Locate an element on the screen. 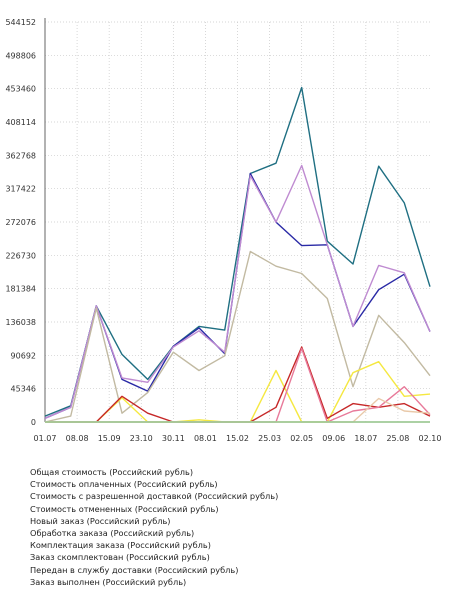 The image size is (452, 600). y-tick-label: 226730 is located at coordinates (20, 255).